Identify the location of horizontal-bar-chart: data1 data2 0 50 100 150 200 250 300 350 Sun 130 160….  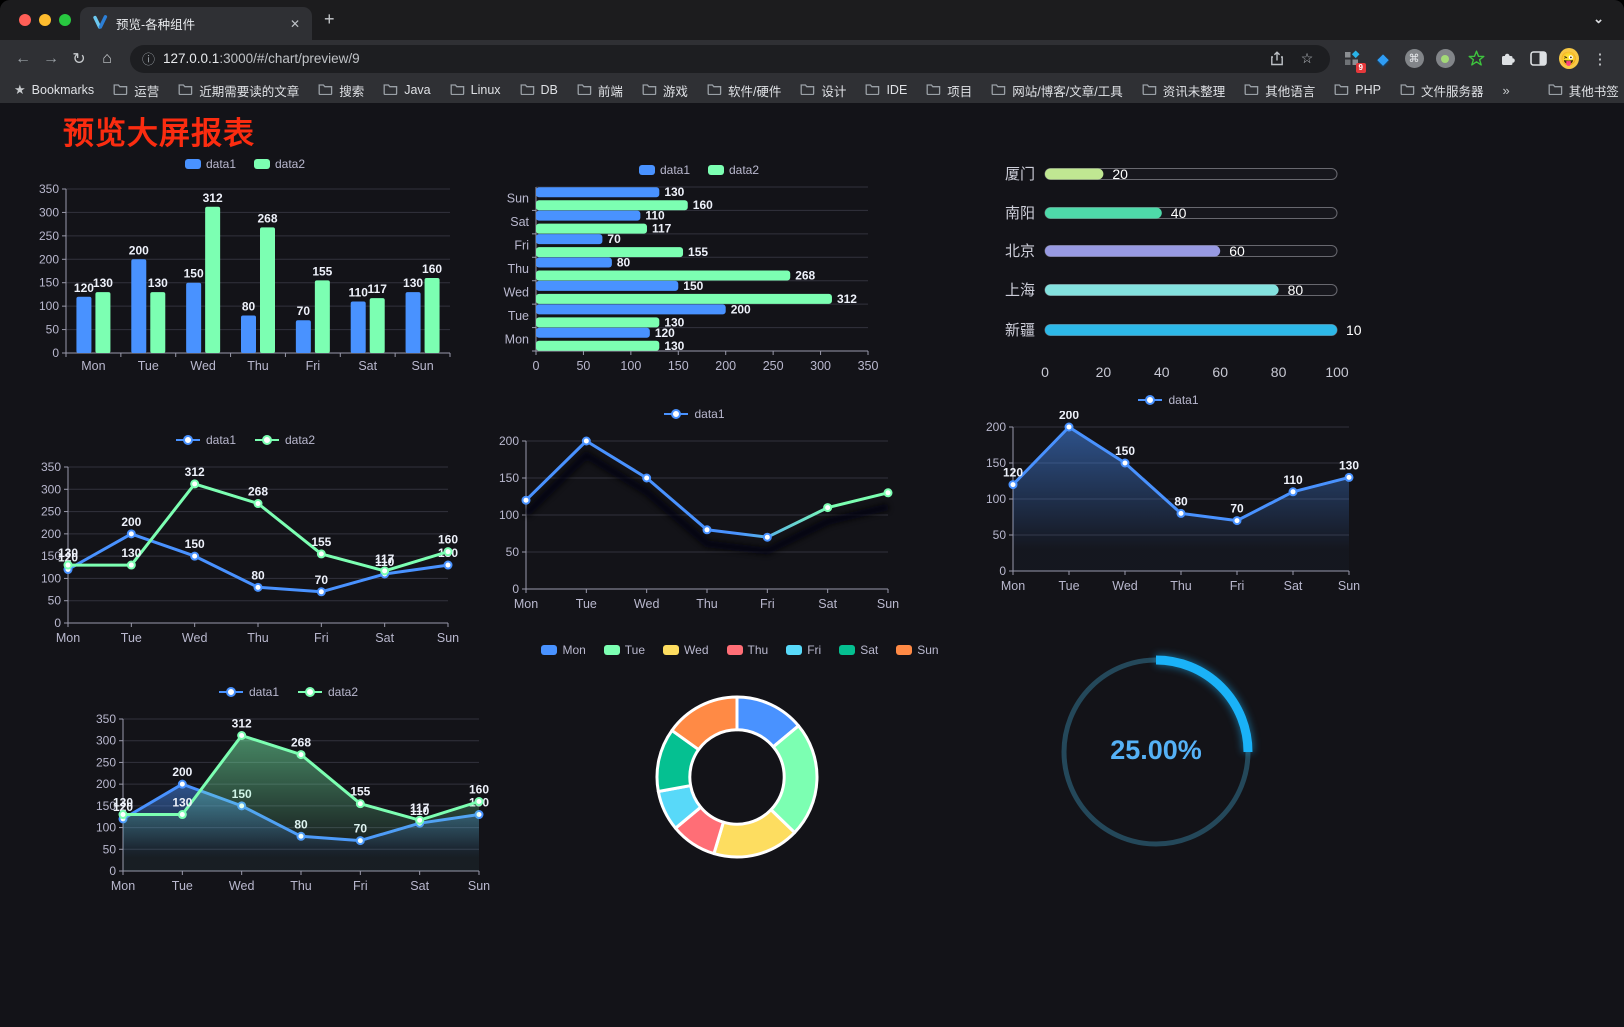
(699, 264).